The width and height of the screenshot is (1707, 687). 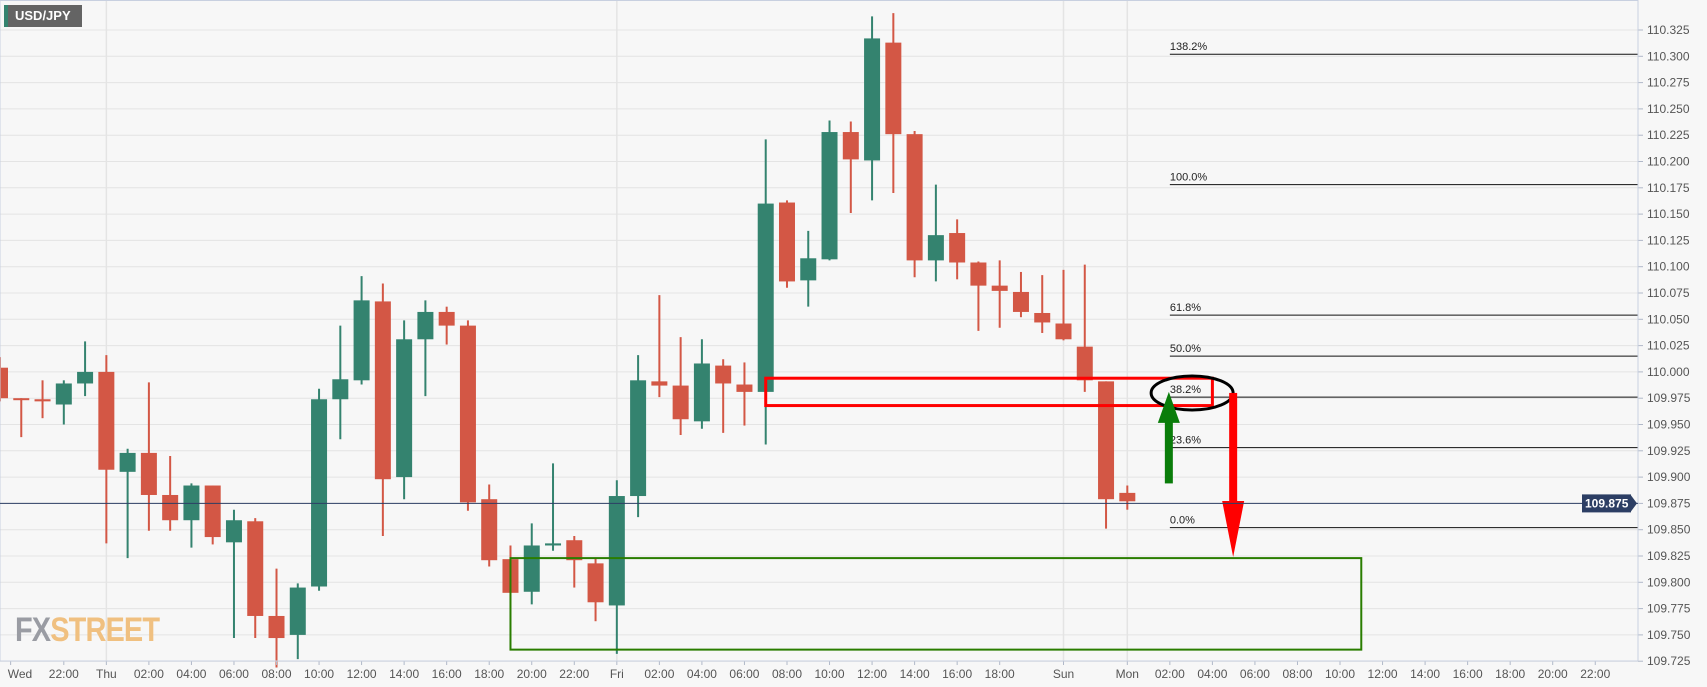 What do you see at coordinates (1189, 47) in the screenshot?
I see `fib-level-label: 138.2%` at bounding box center [1189, 47].